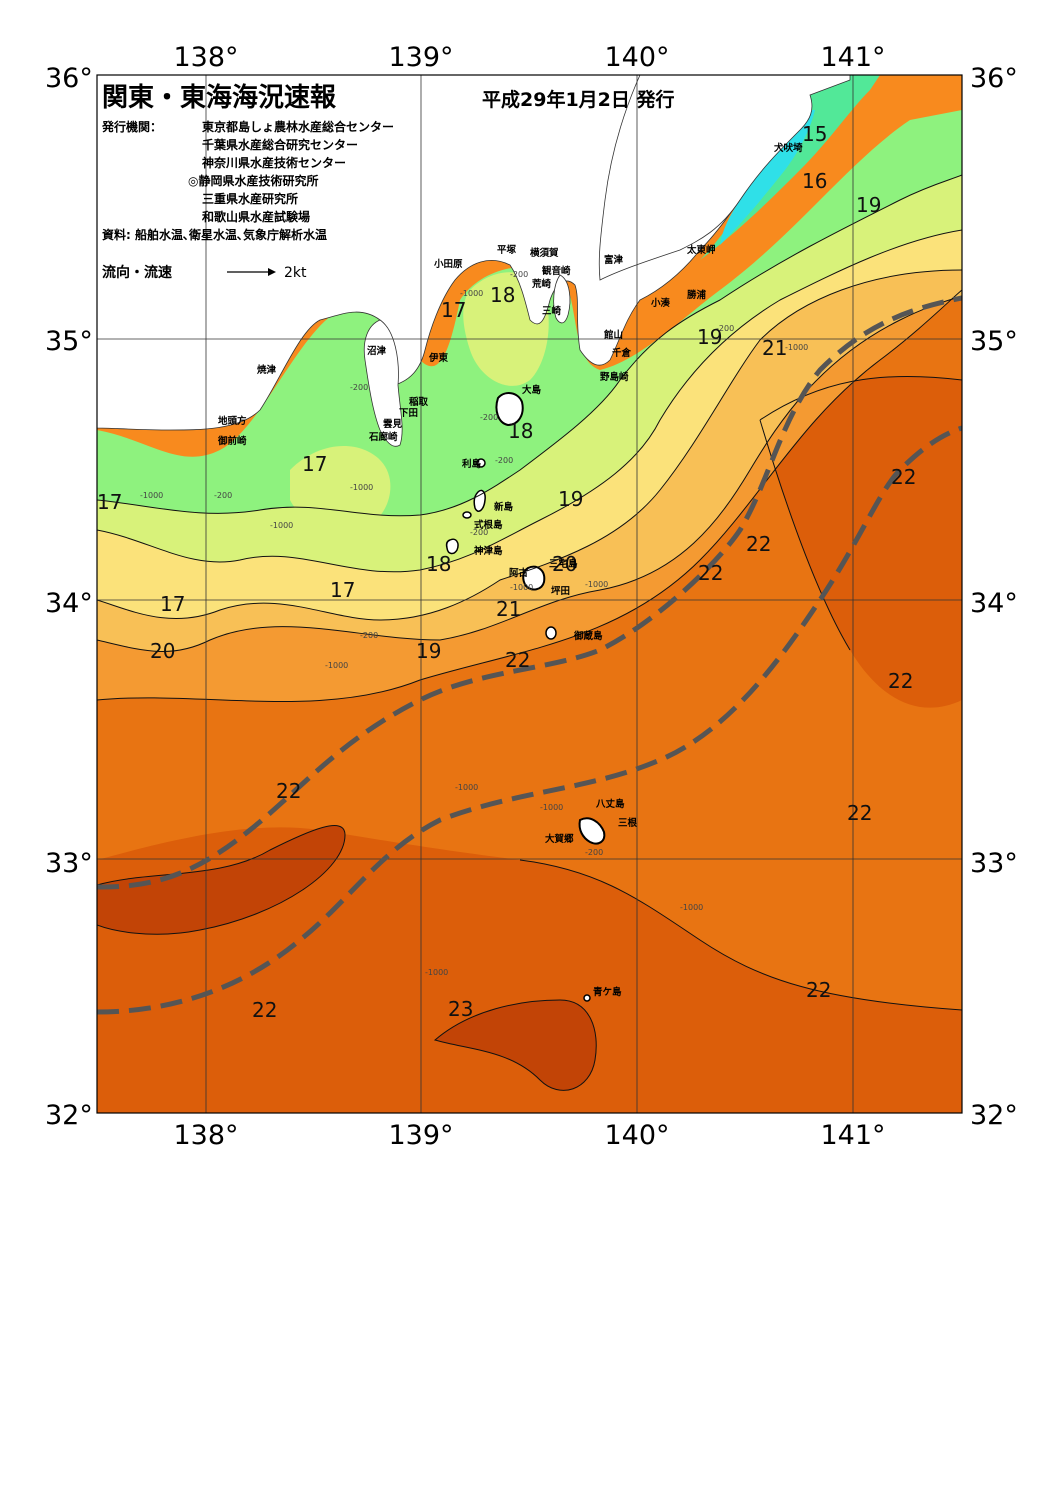 This screenshot has height=1503, width=1064. Describe the element at coordinates (507, 250) in the screenshot. I see `place-label: 平塚` at that location.